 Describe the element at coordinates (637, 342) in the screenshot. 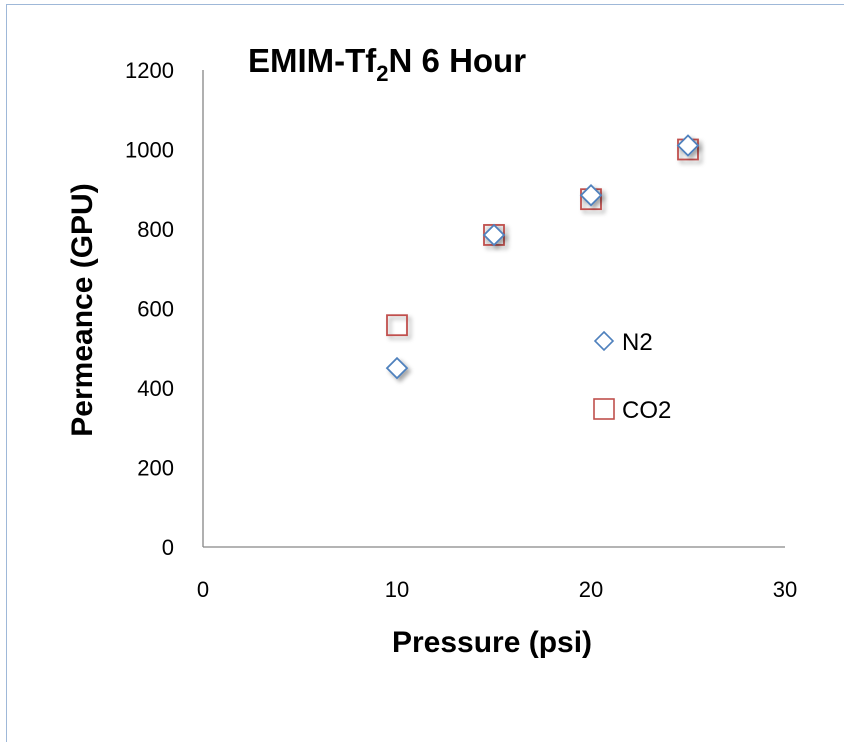

I see `legend-label: N2` at that location.